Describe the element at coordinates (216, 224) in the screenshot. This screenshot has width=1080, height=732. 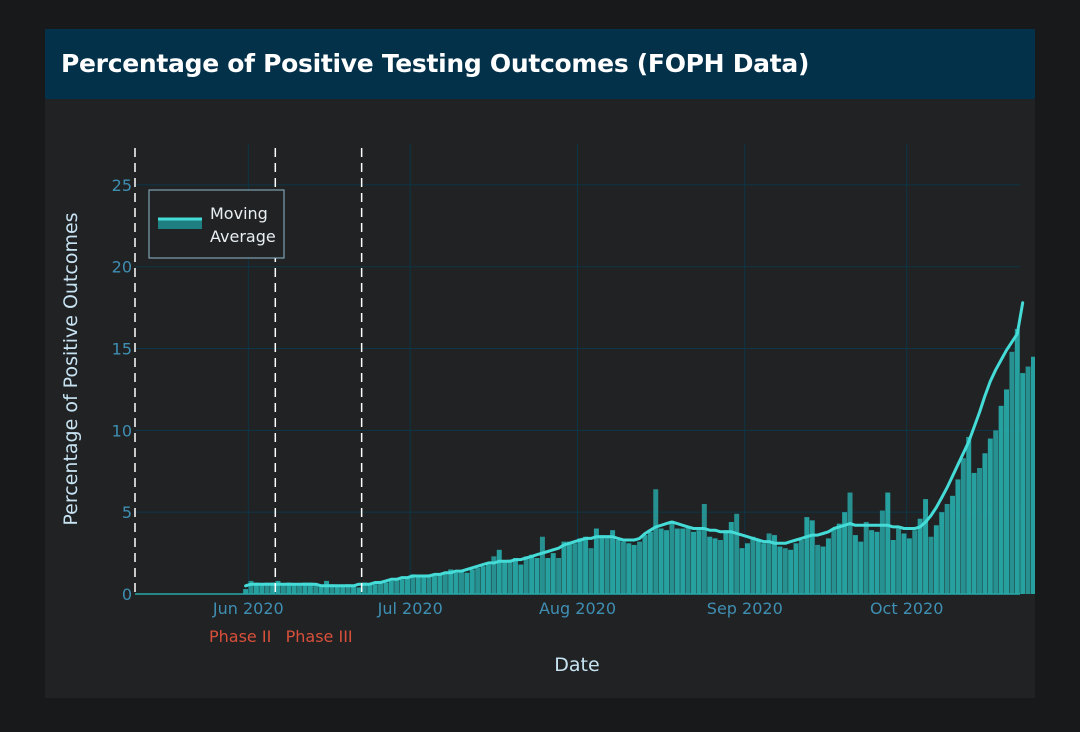
I see `legend: Moving Average` at that location.